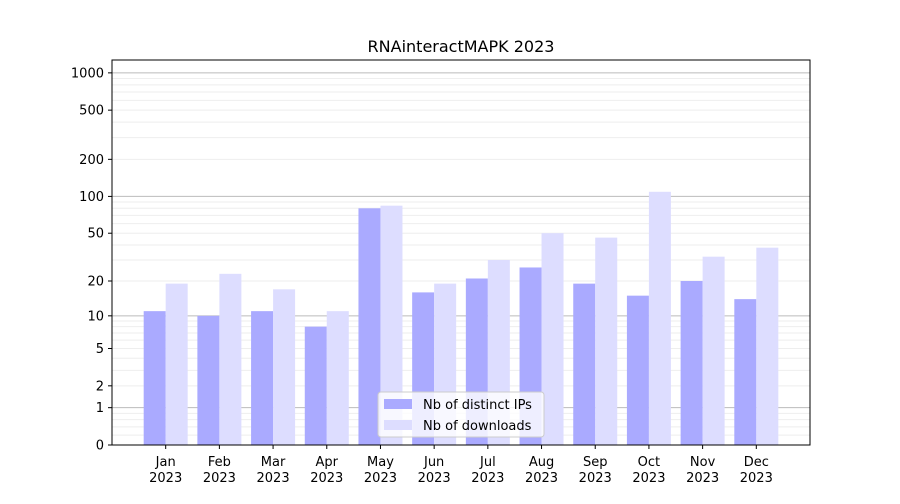  Describe the element at coordinates (87, 73) in the screenshot. I see `y-tick-label: 1000` at that location.